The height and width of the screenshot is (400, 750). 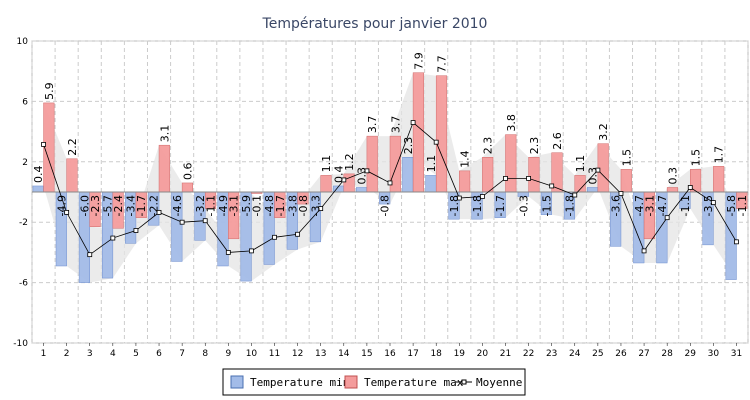 What do you see at coordinates (597, 354) in the screenshot?
I see `x-tick-label: 25` at bounding box center [597, 354].